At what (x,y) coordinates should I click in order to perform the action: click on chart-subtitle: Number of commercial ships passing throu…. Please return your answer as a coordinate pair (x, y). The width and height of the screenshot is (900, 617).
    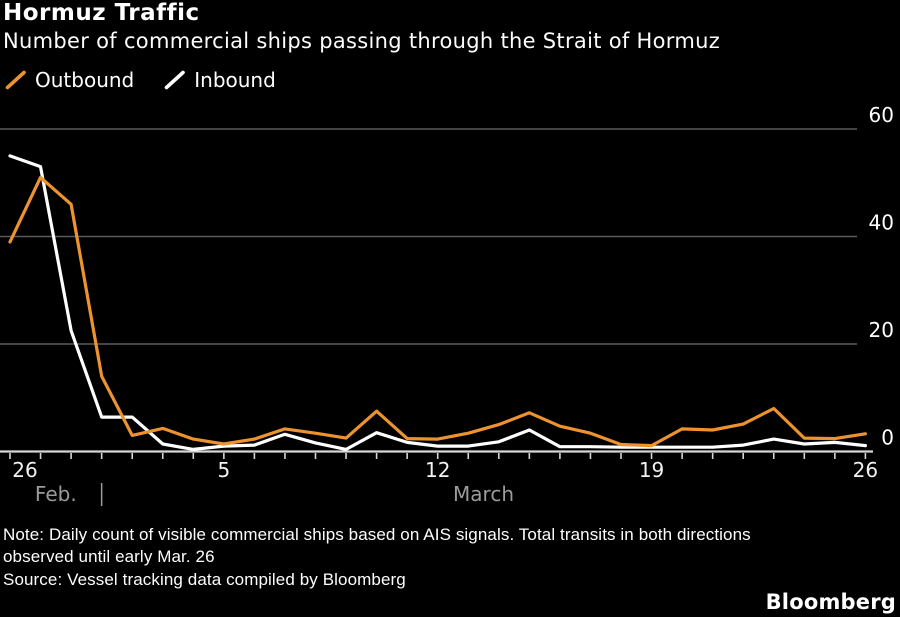
    Looking at the image, I should click on (362, 41).